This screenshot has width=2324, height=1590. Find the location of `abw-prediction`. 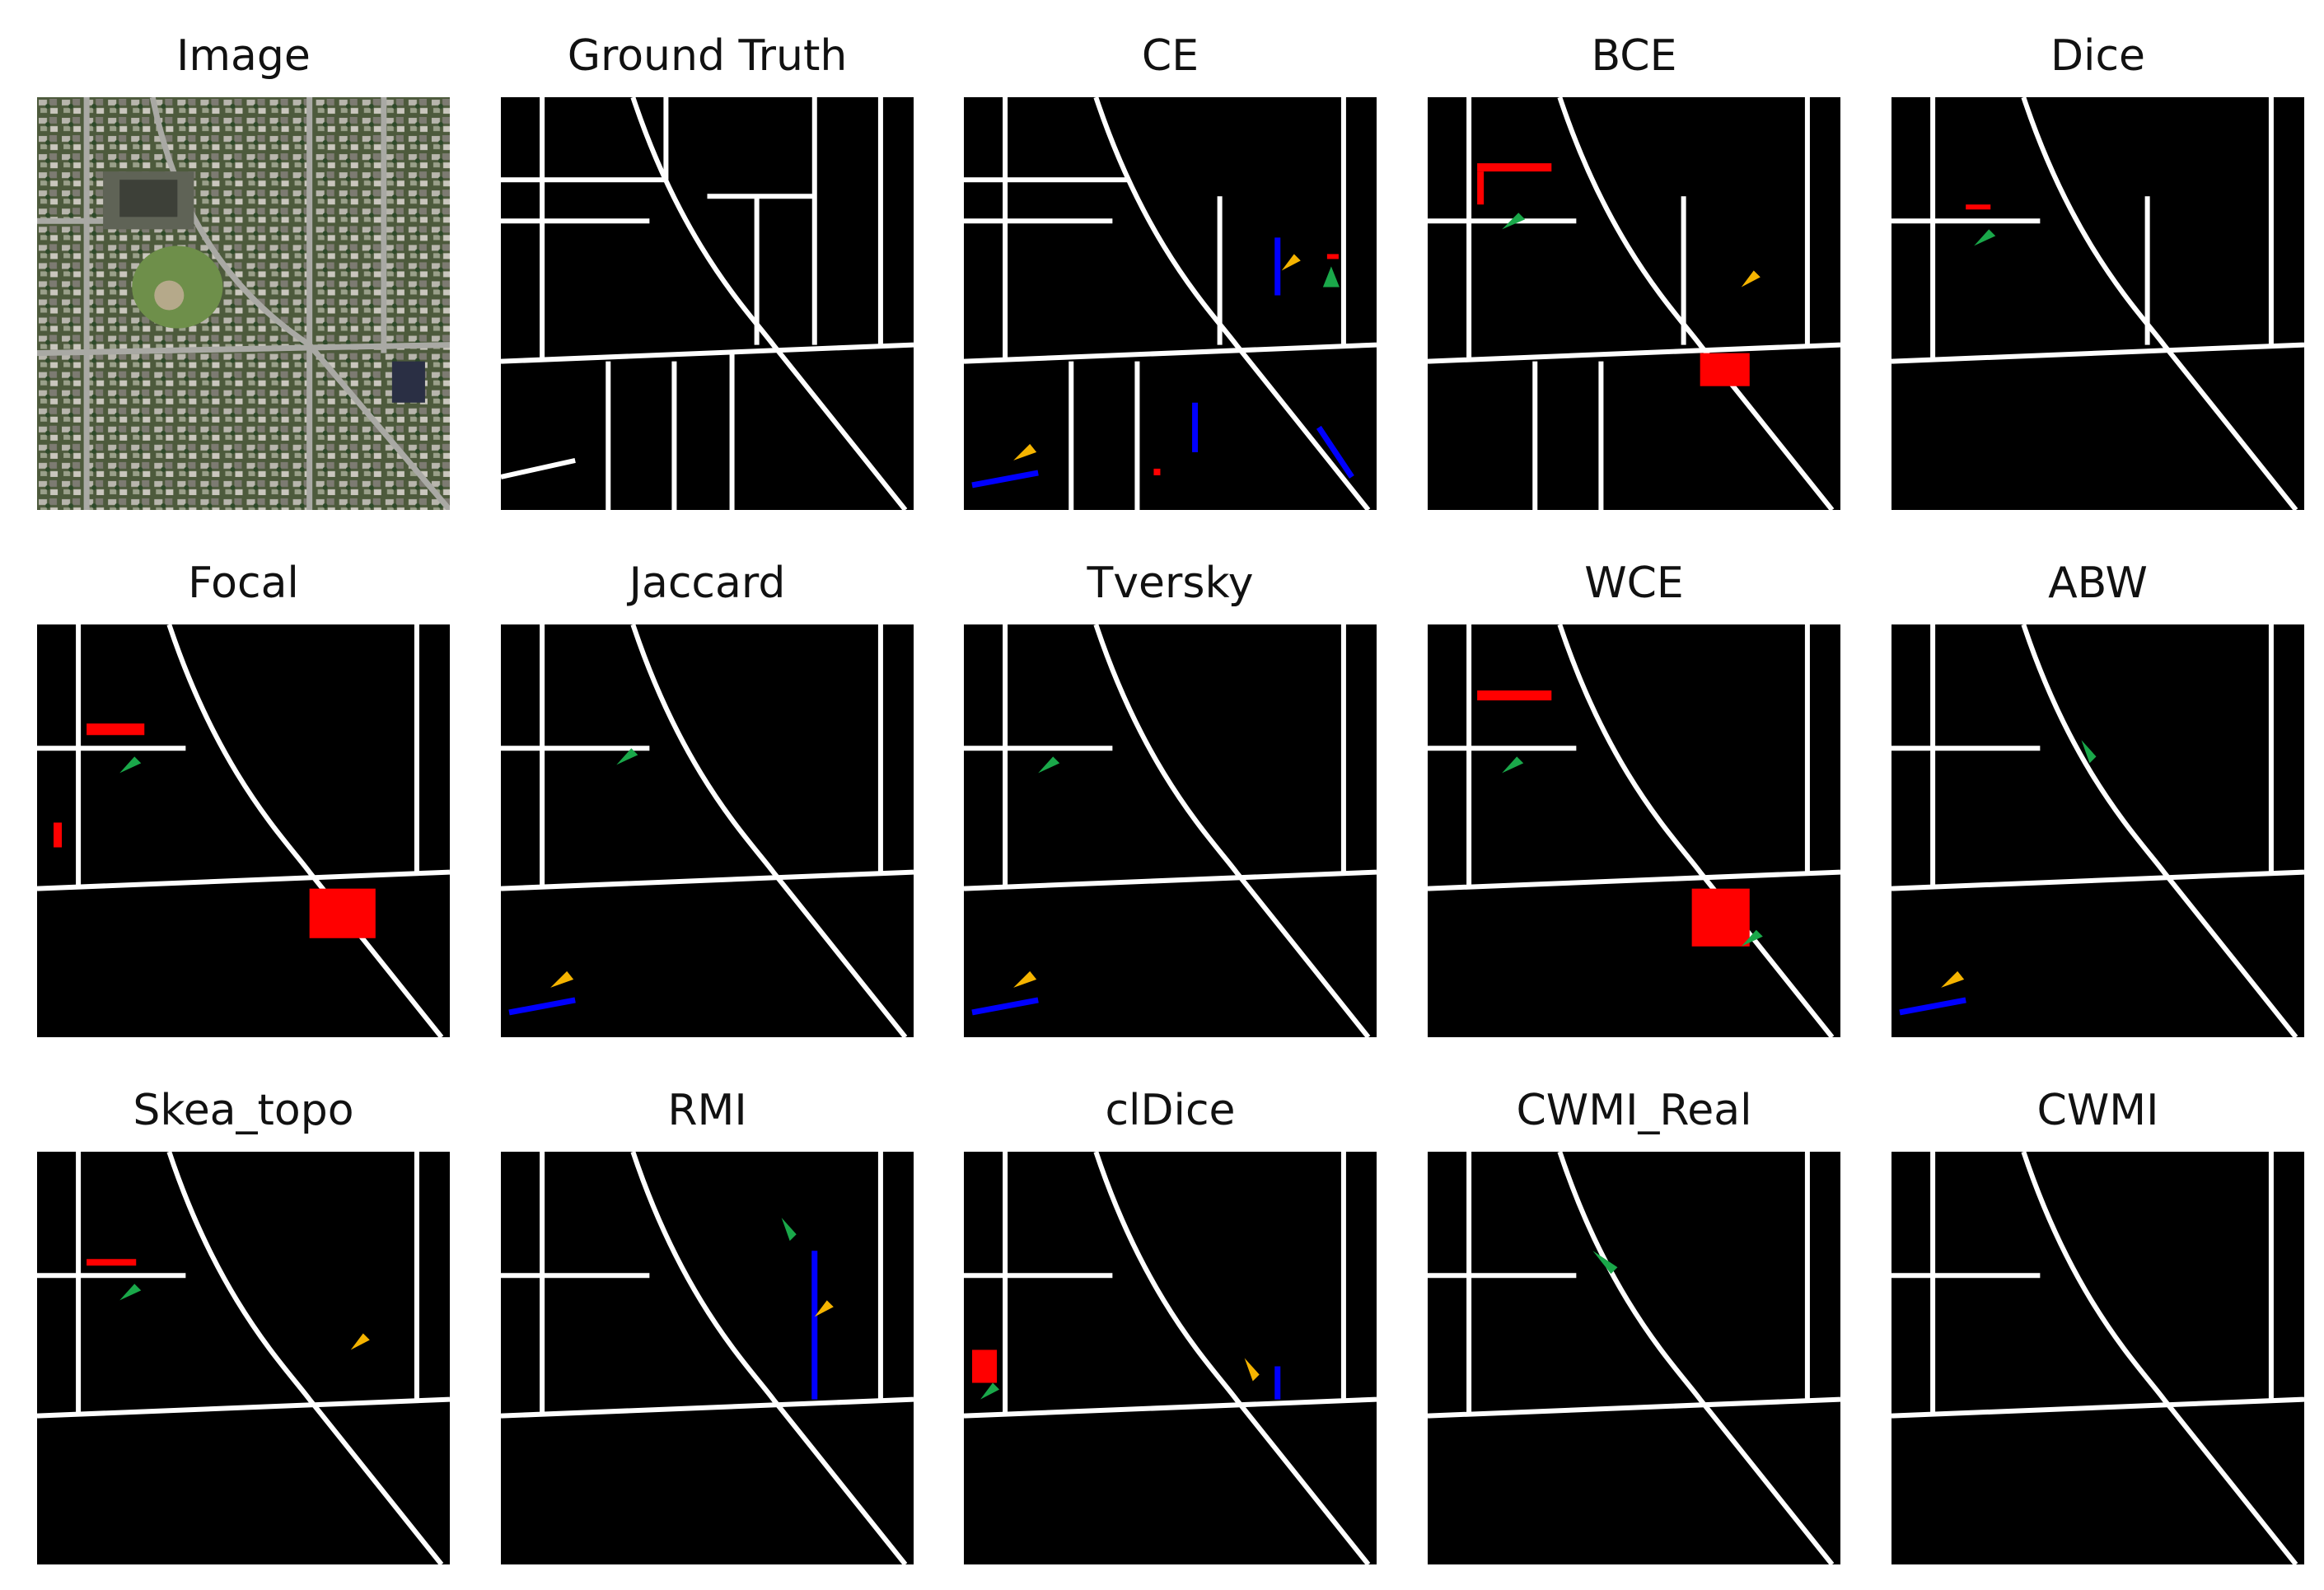

abw-prediction is located at coordinates (2097, 830).